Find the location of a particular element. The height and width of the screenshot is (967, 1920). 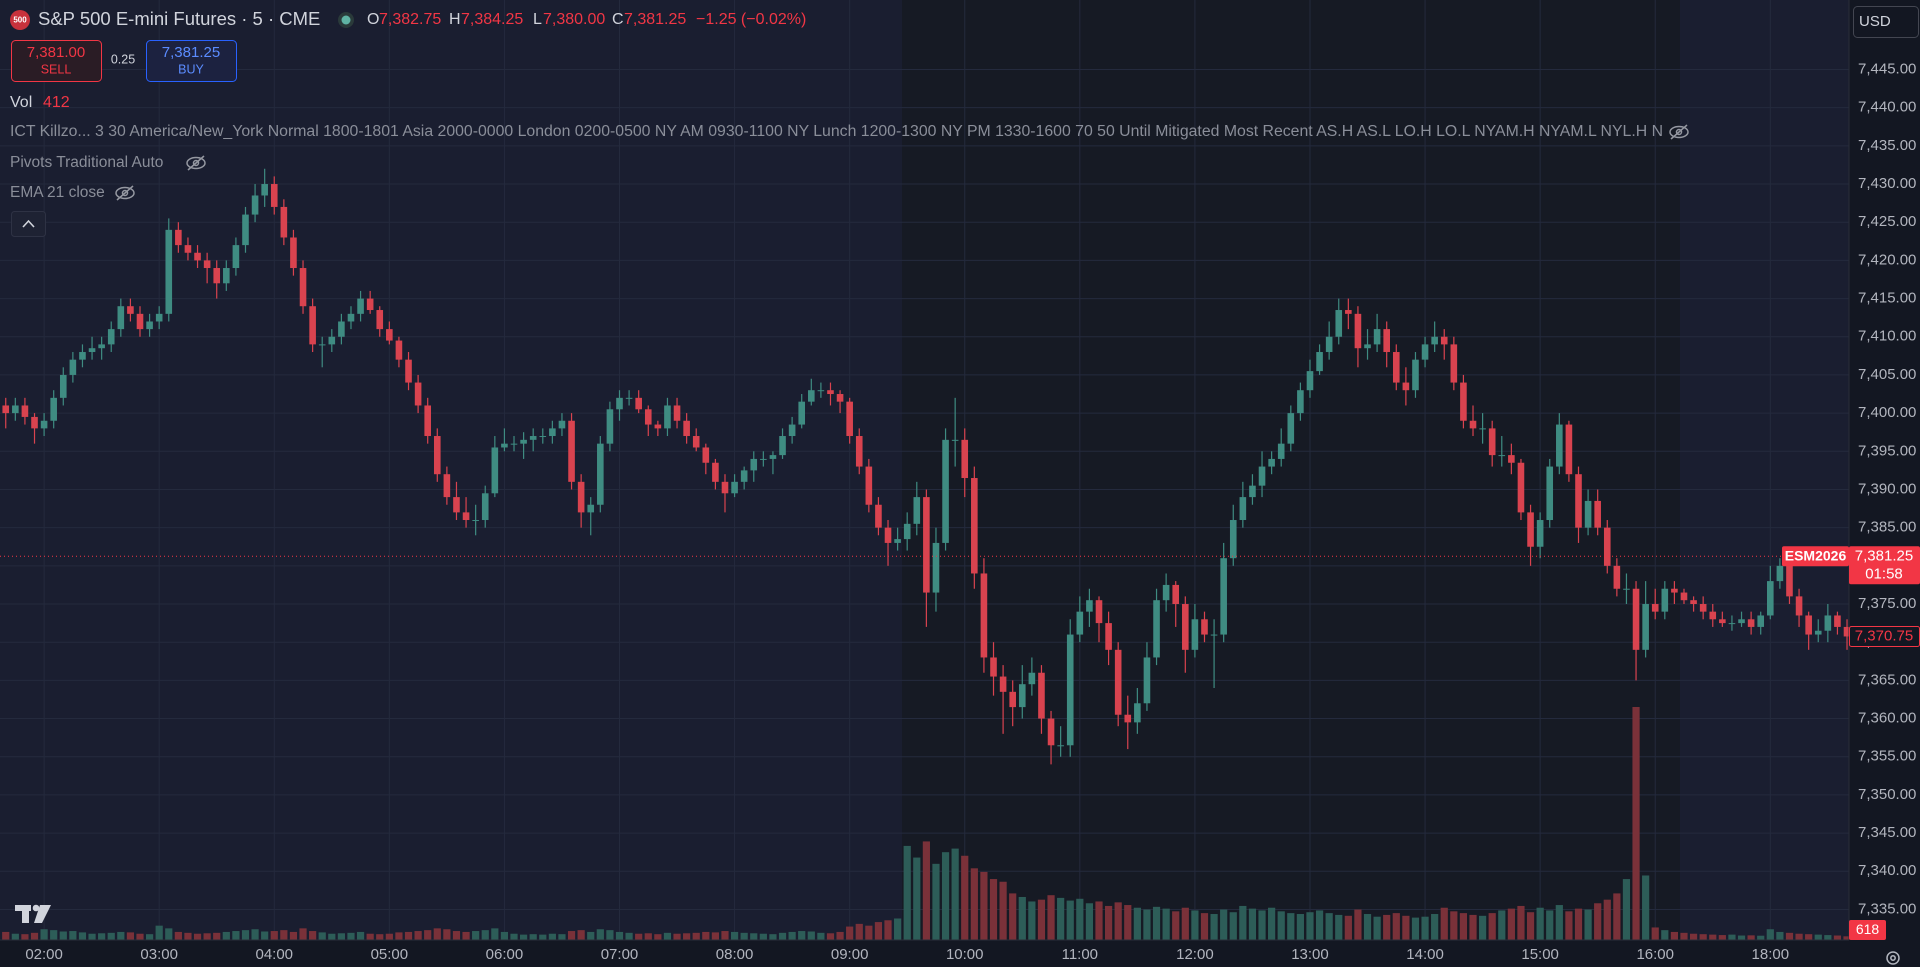

symbol-title: S&P 500 E-mini Futures · 5 · CME is located at coordinates (179, 18).